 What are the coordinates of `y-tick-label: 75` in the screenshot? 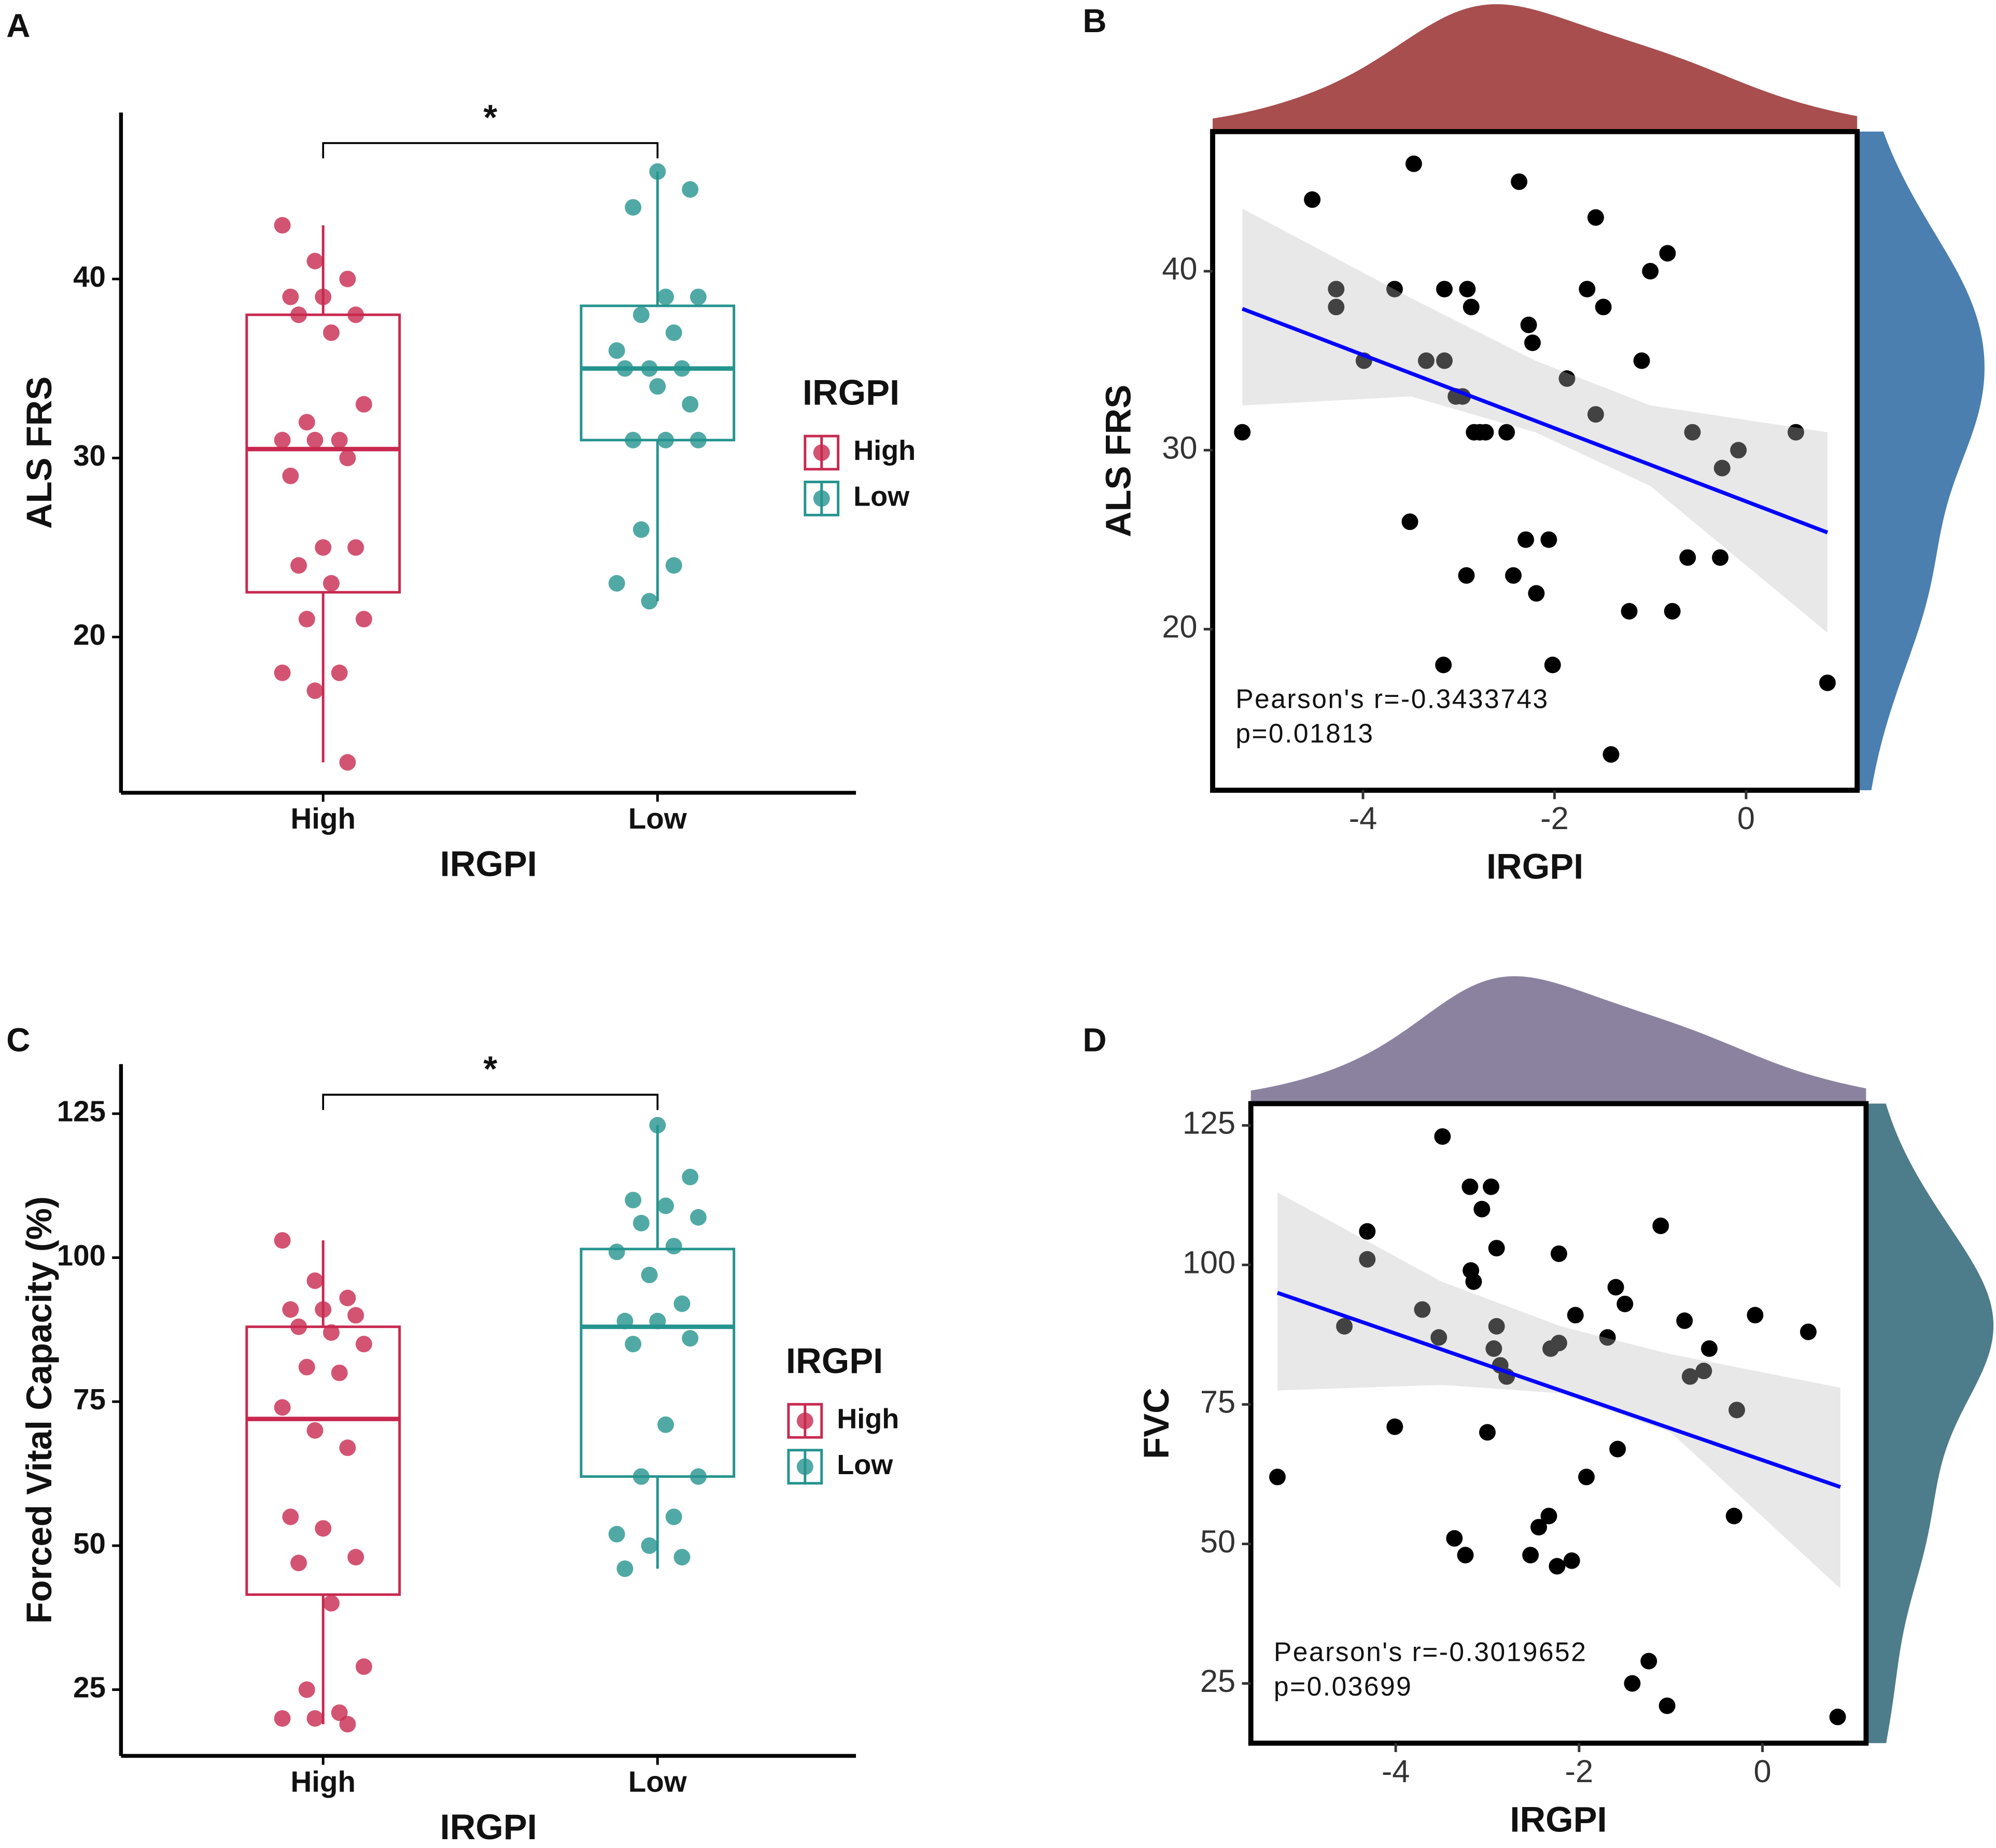 It's located at (89, 1399).